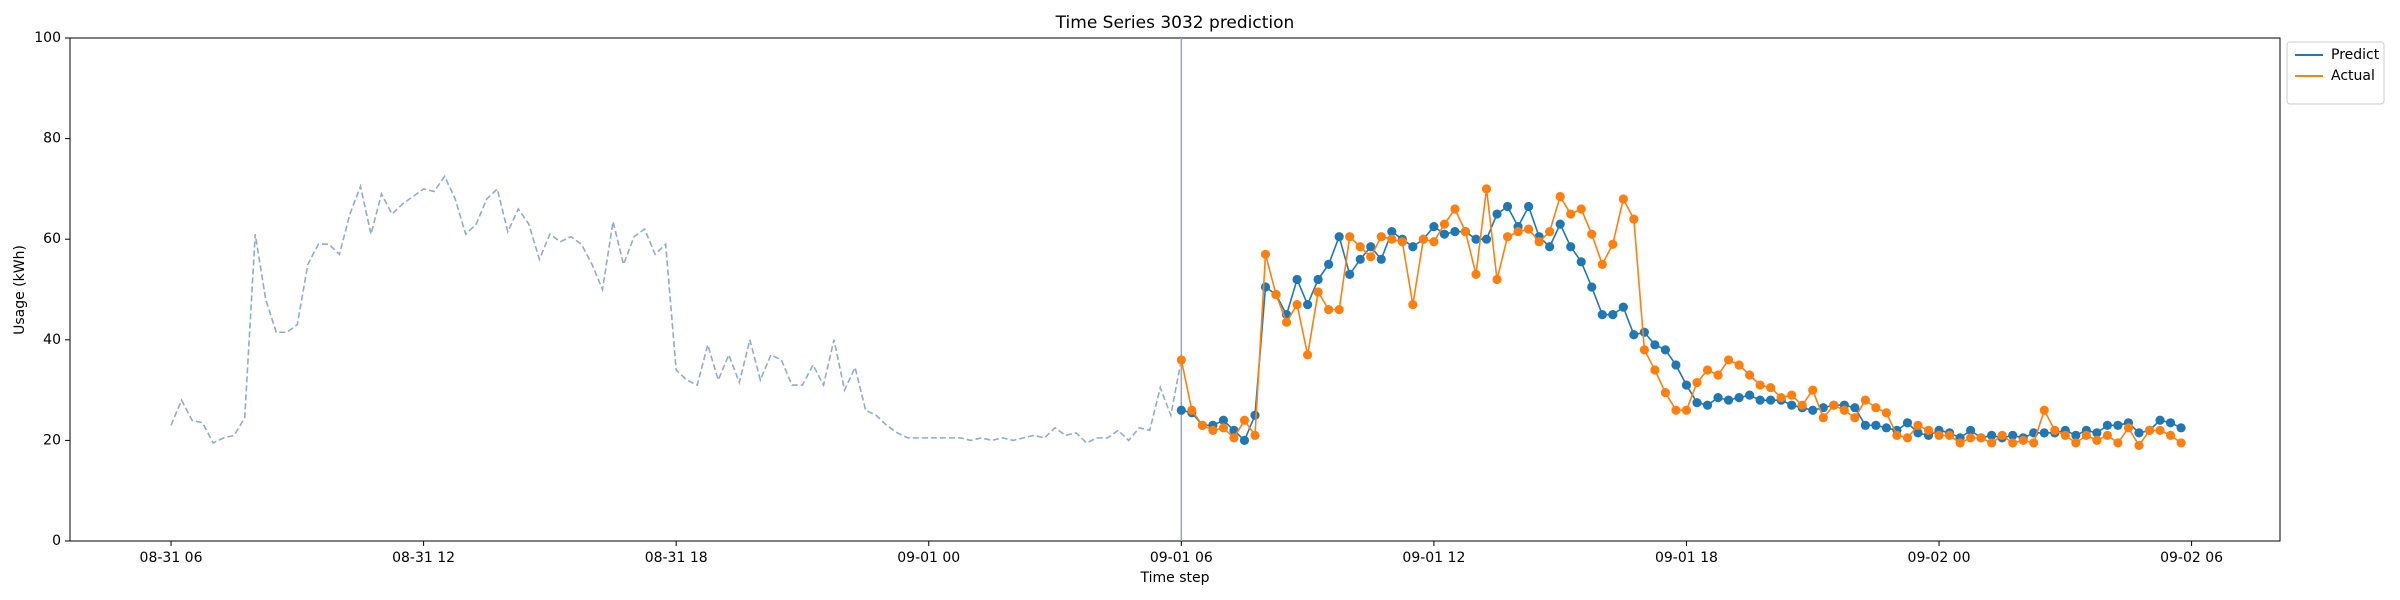 Image resolution: width=2400 pixels, height=600 pixels. I want to click on y-tick-label: 0, so click(56, 541).